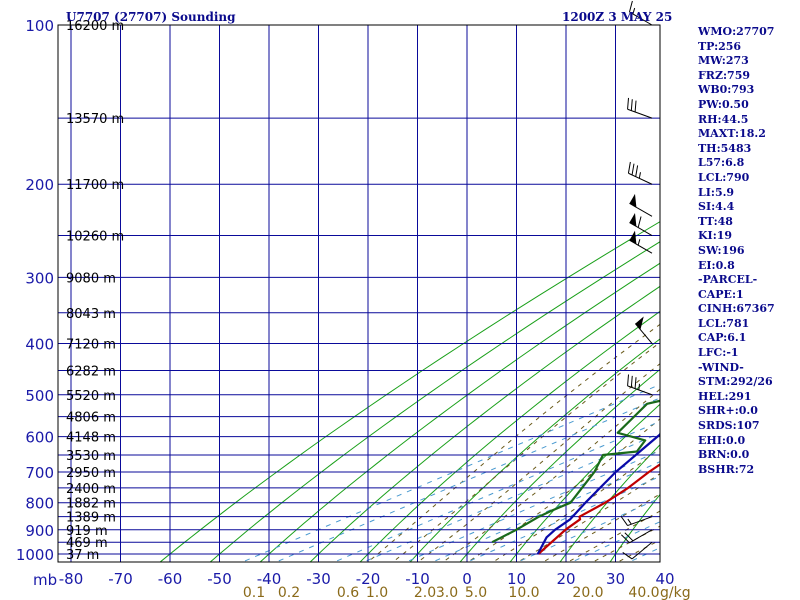 The height and width of the screenshot is (600, 800). I want to click on mixing-ratio-label: 3.0, so click(447, 592).